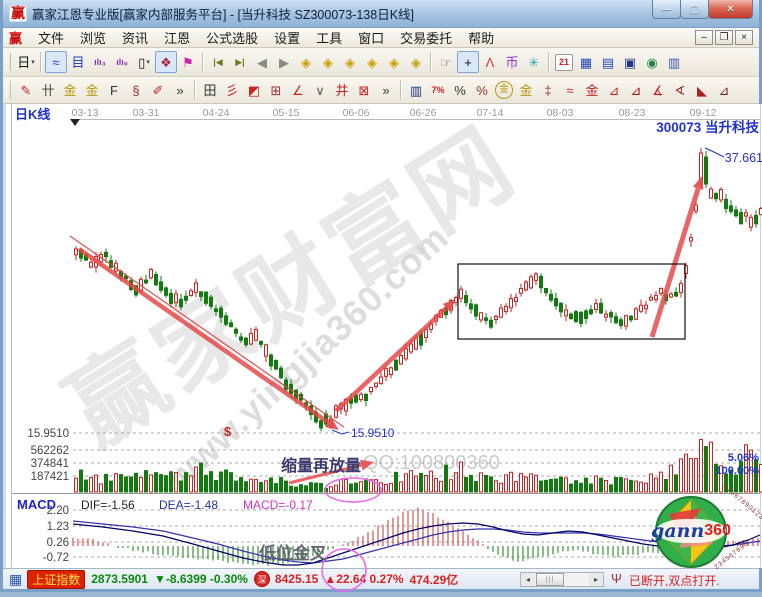 The height and width of the screenshot is (597, 762). What do you see at coordinates (680, 90) in the screenshot?
I see `speed-line-icon: ∢` at bounding box center [680, 90].